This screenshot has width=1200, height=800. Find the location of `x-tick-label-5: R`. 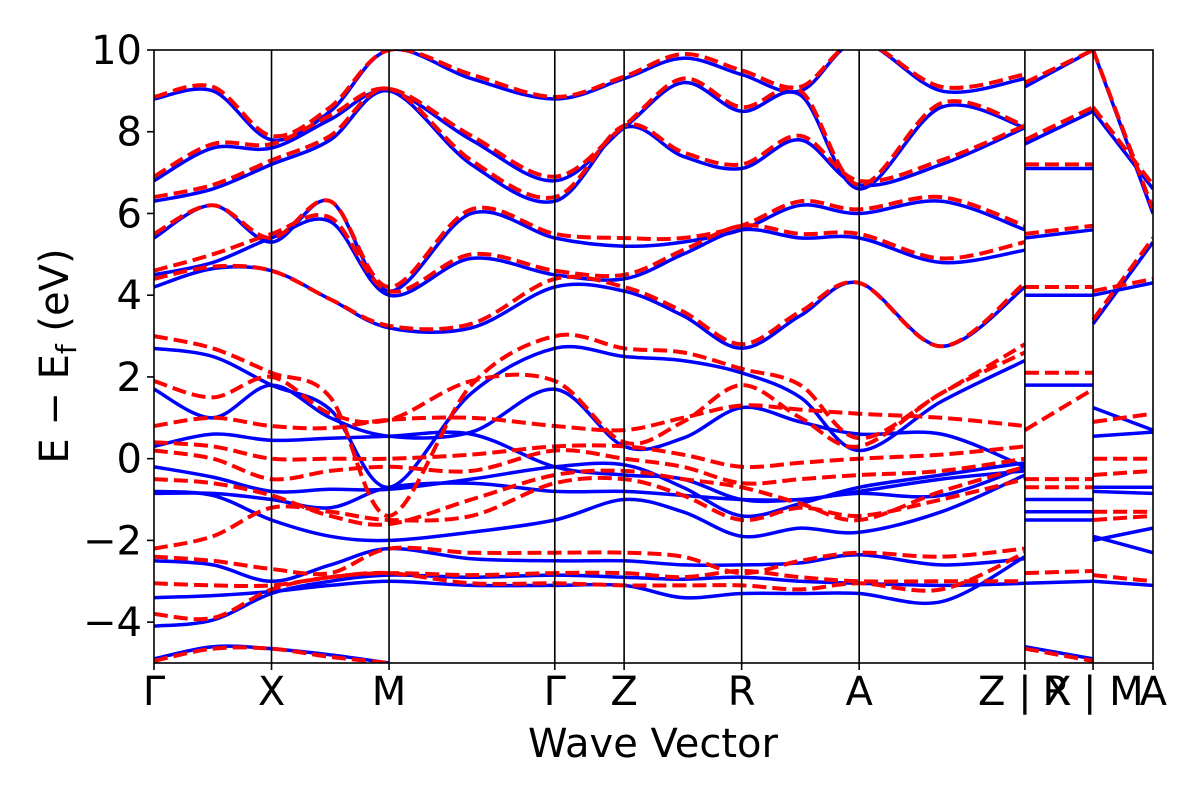

x-tick-label-5: R is located at coordinates (742, 692).